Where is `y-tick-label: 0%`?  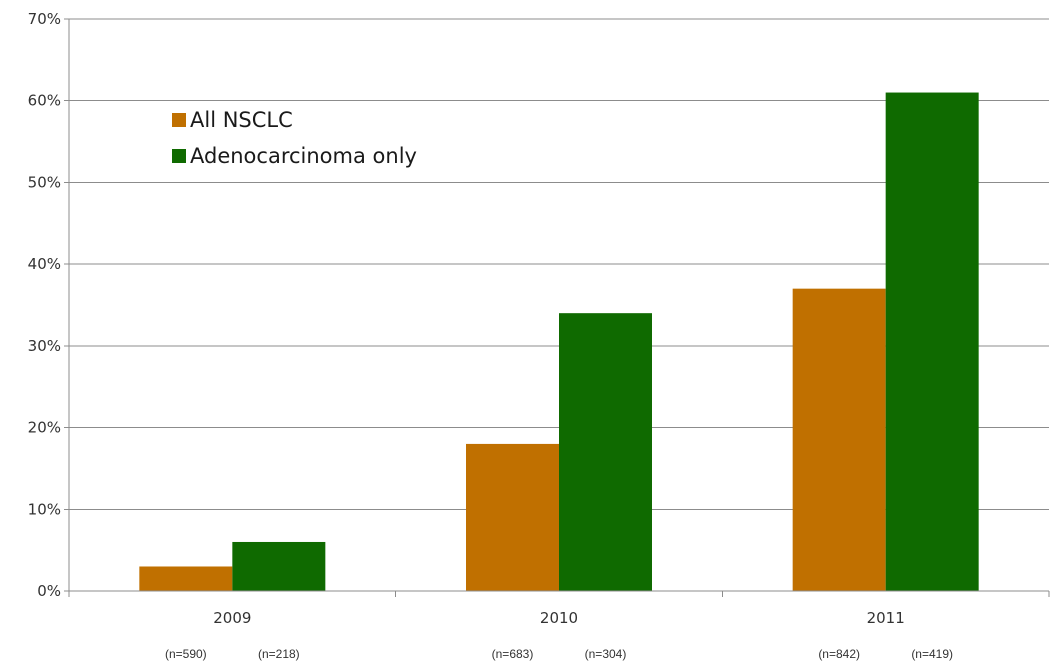 y-tick-label: 0% is located at coordinates (49, 591).